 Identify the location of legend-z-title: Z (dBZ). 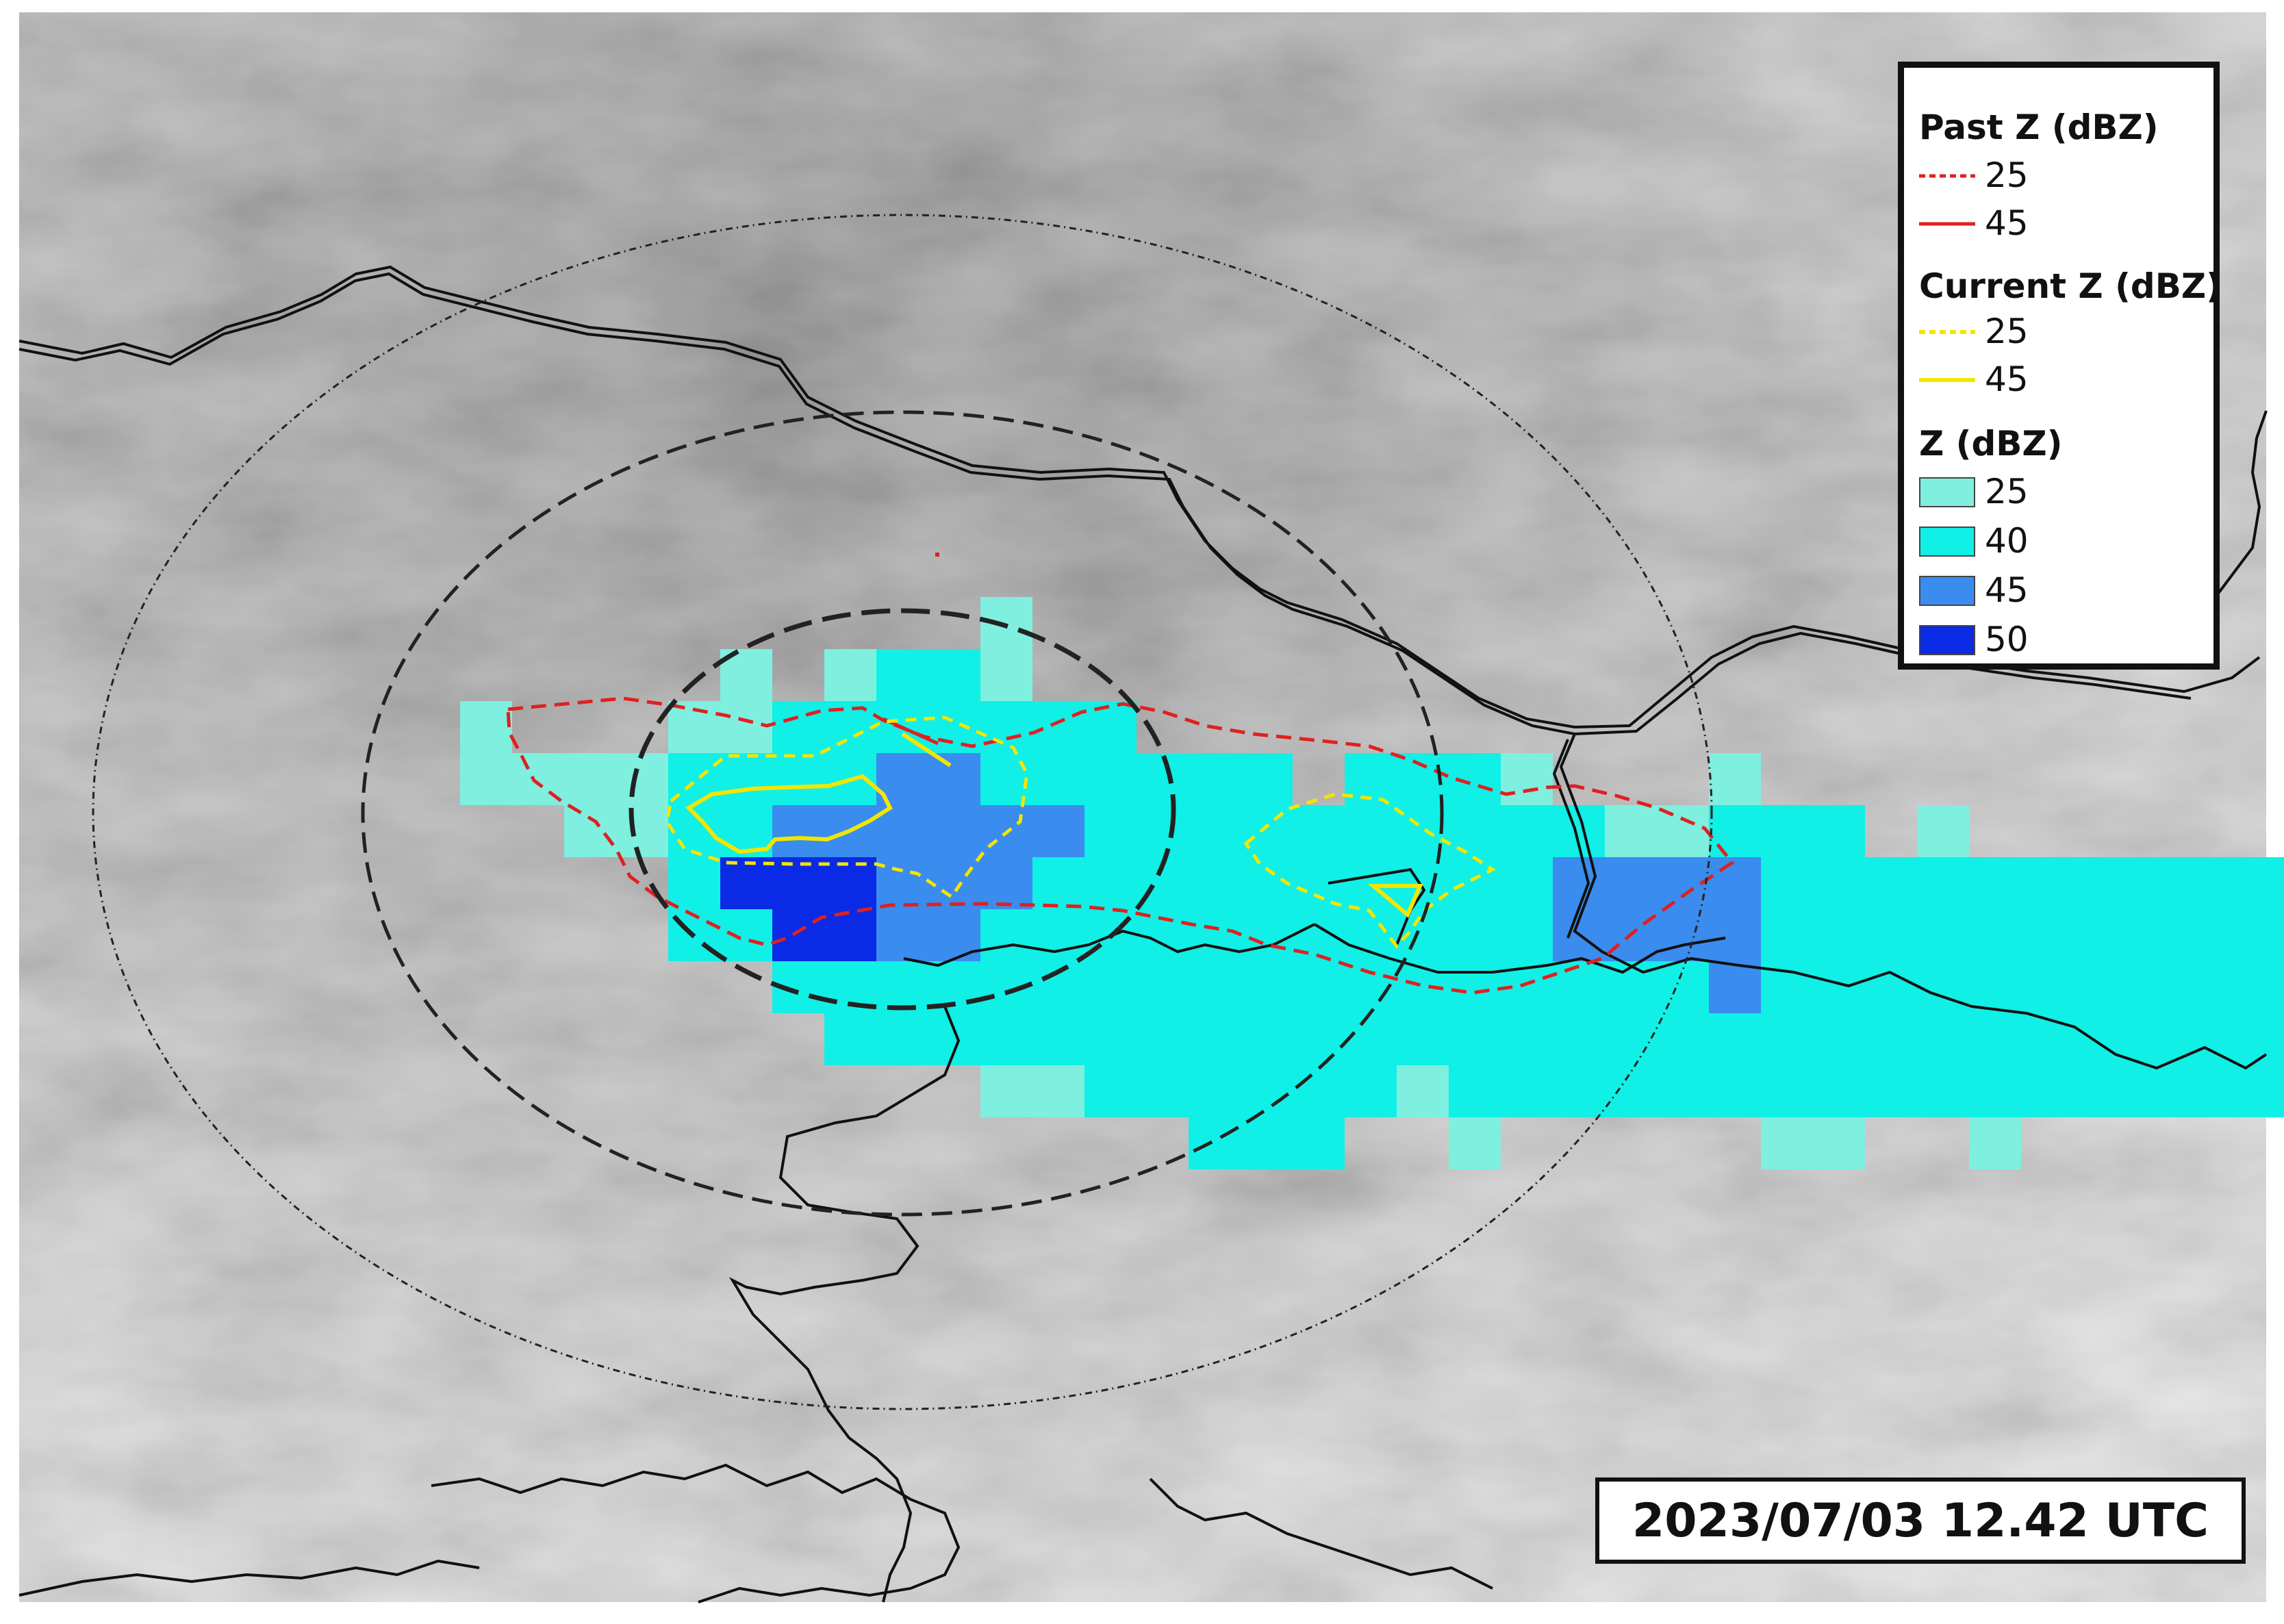
(1991, 444).